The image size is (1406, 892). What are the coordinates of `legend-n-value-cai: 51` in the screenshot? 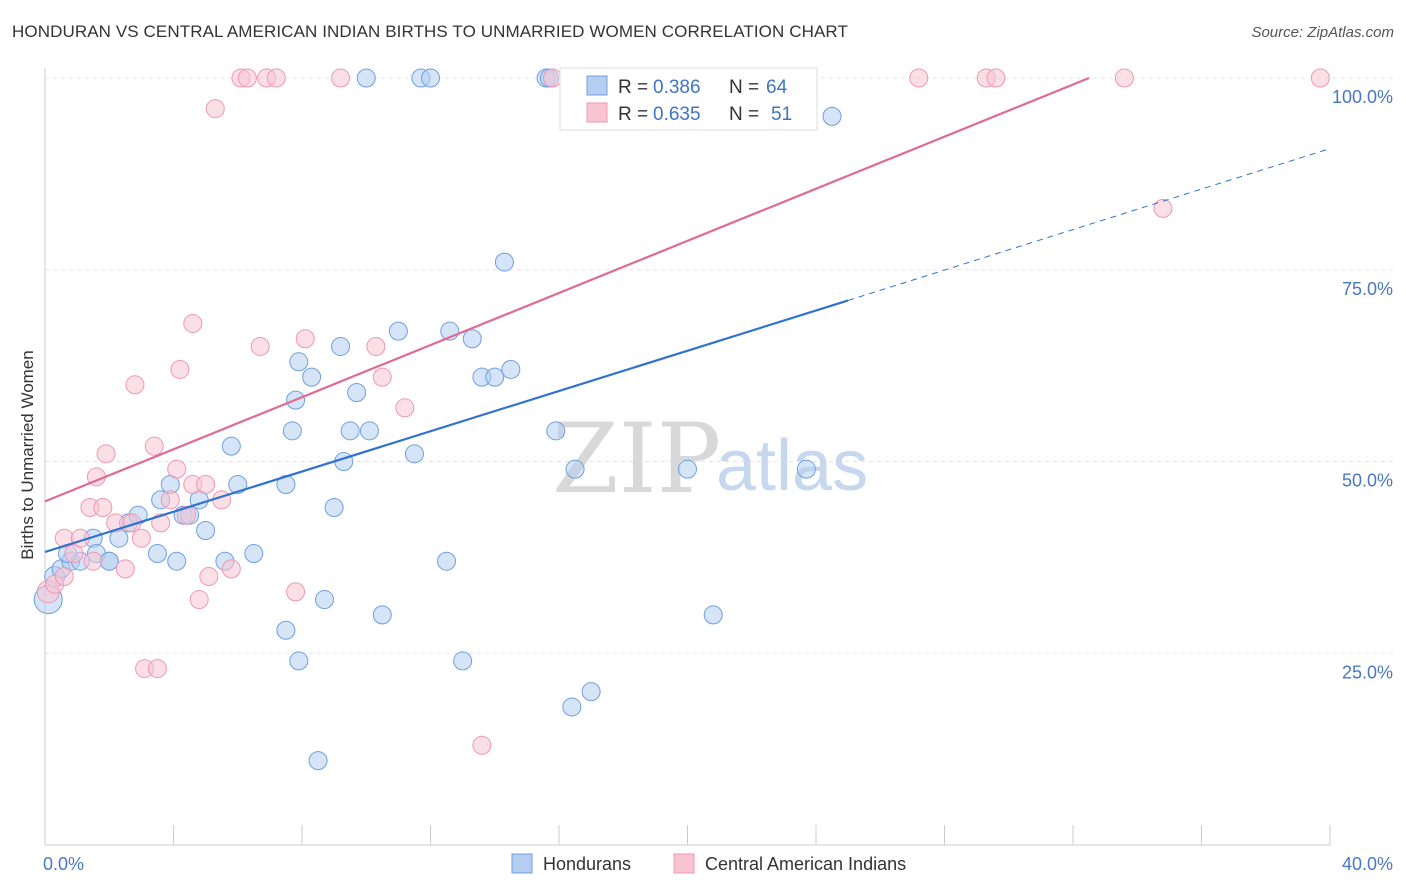 It's located at (781, 114).